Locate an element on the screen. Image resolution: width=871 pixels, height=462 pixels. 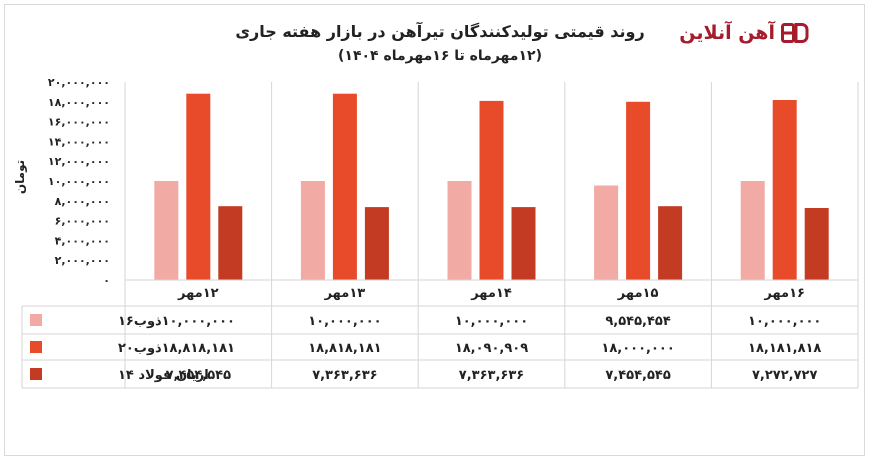
y-tick-label: ۴,۰۰۰,۰۰۰ is located at coordinates (82, 240).